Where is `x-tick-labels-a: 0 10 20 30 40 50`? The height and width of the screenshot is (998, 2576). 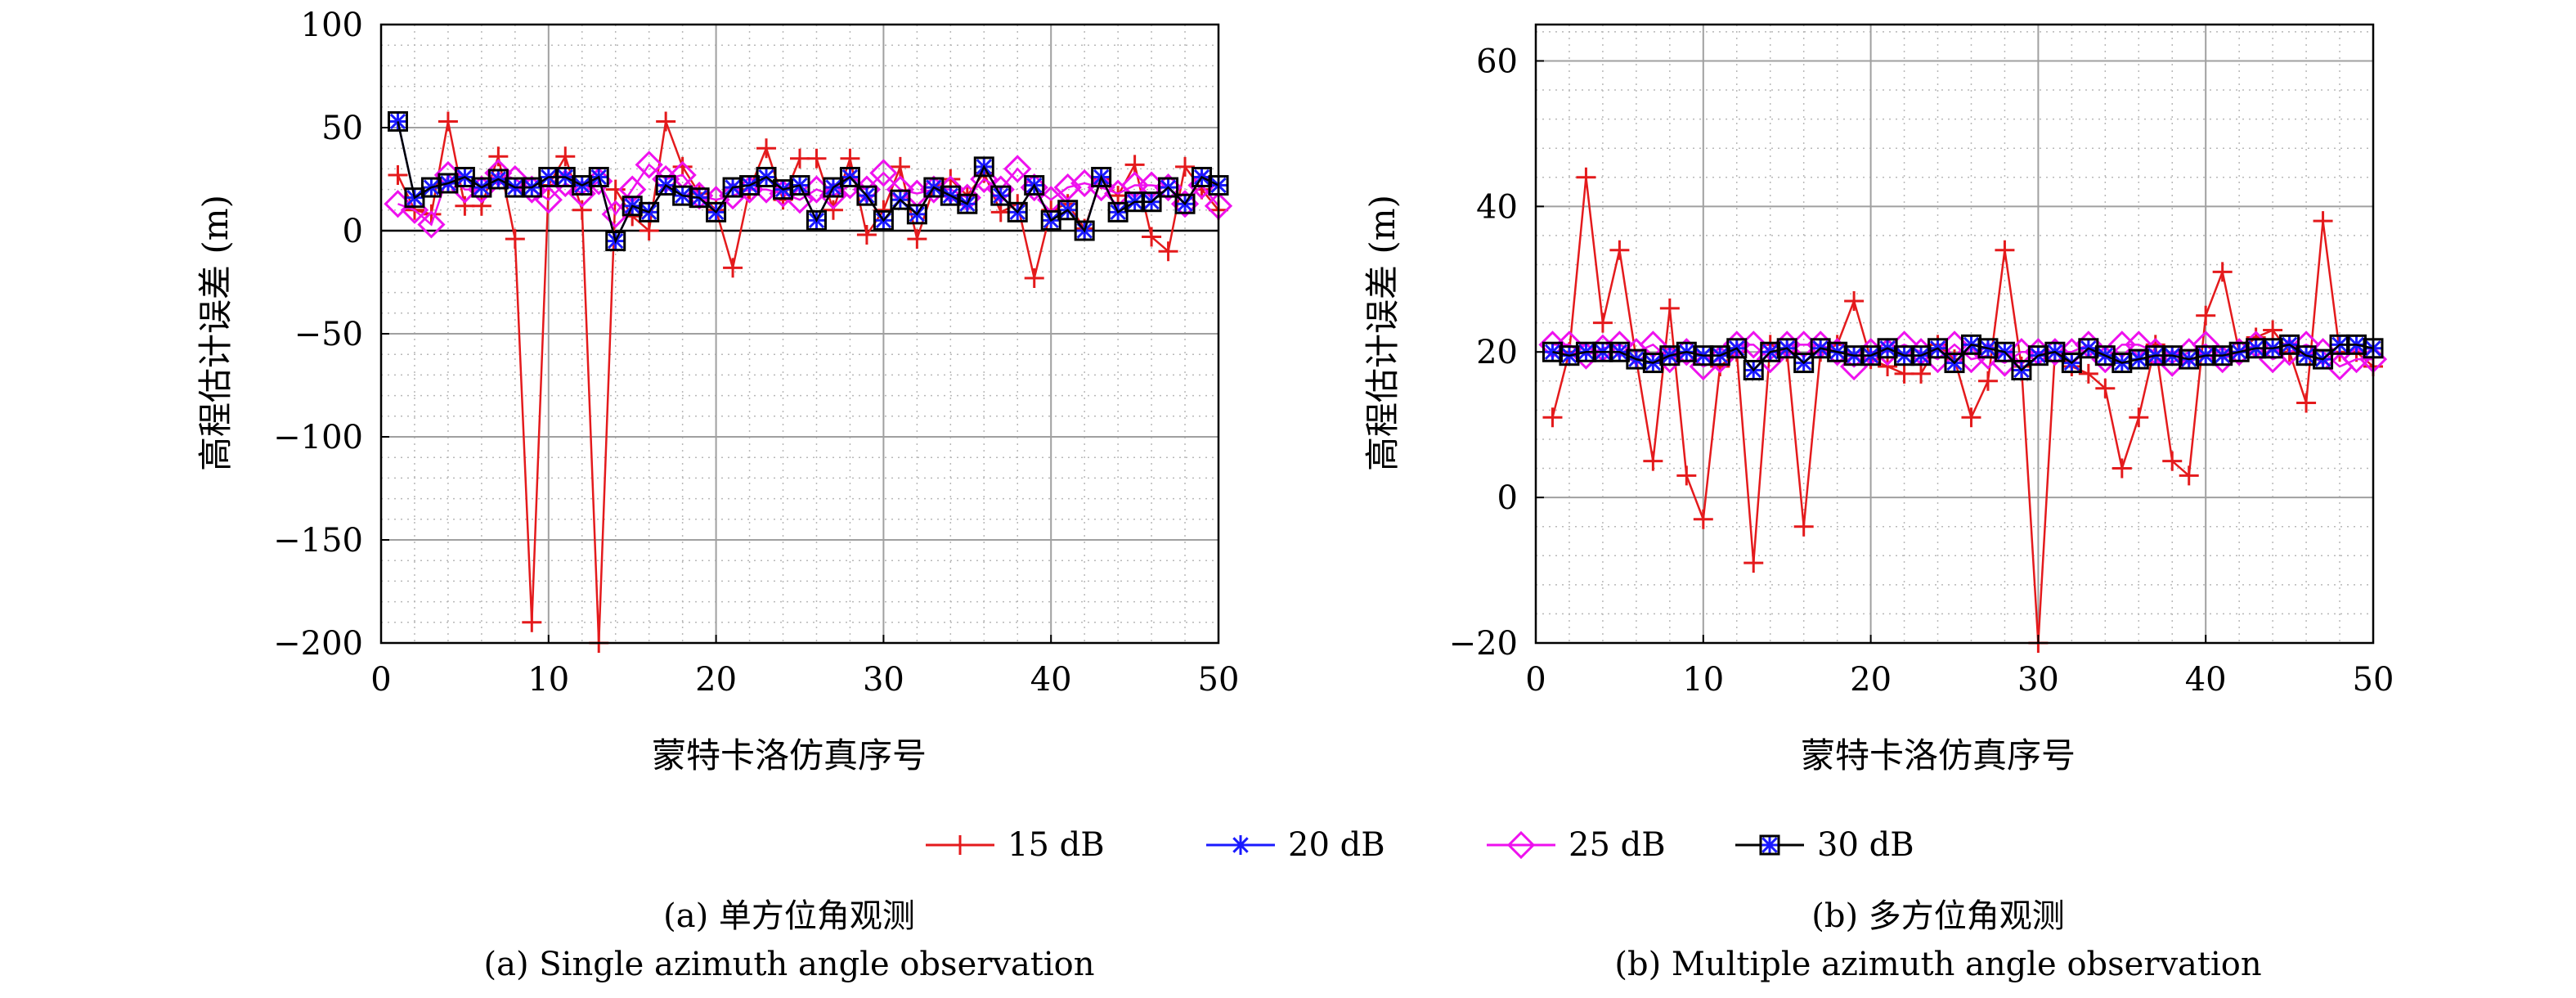 x-tick-labels-a: 0 10 20 30 40 50 is located at coordinates (804, 667).